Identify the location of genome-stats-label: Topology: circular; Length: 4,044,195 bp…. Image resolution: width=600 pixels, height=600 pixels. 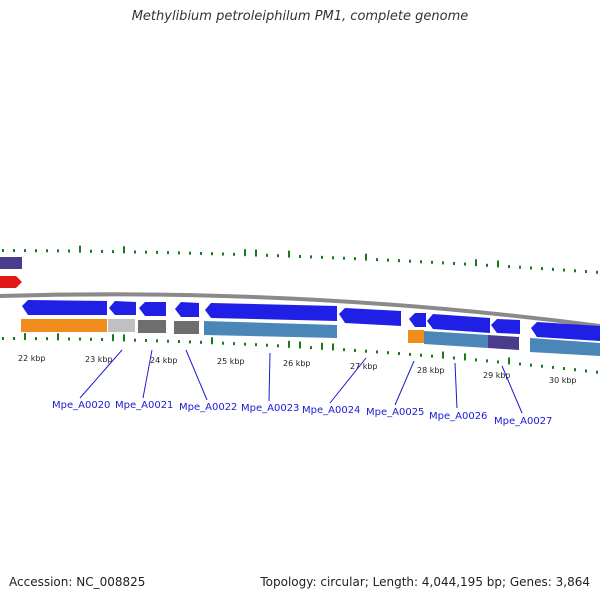
(425, 582).